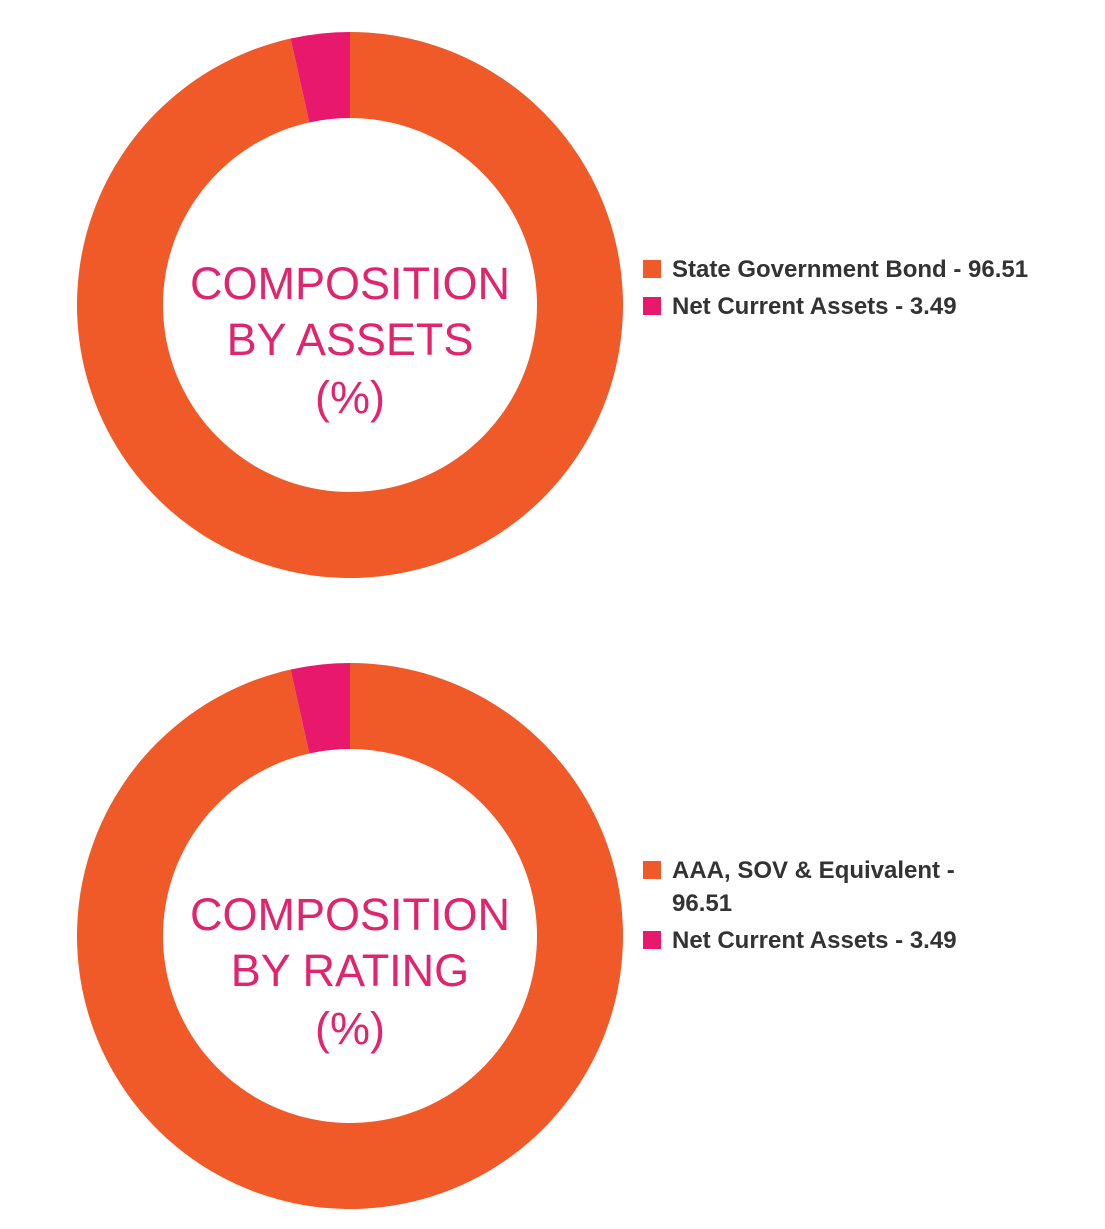  I want to click on legend-item: AAA, SOV & Equivalent - 96.51, so click(868, 887).